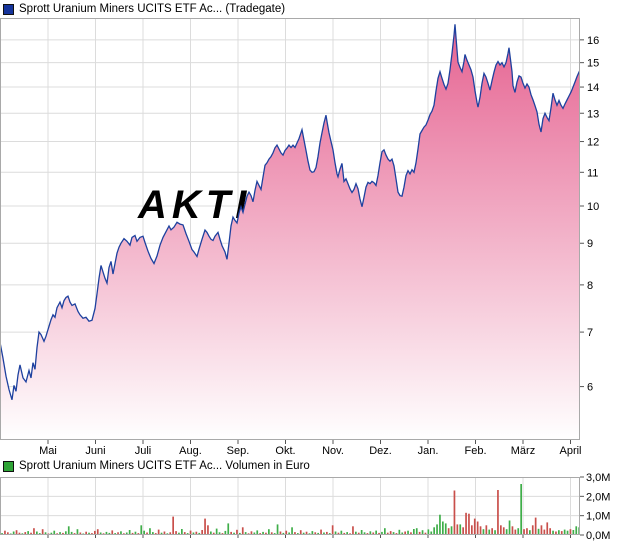  I want to click on y-axis-label: 8, so click(590, 286).